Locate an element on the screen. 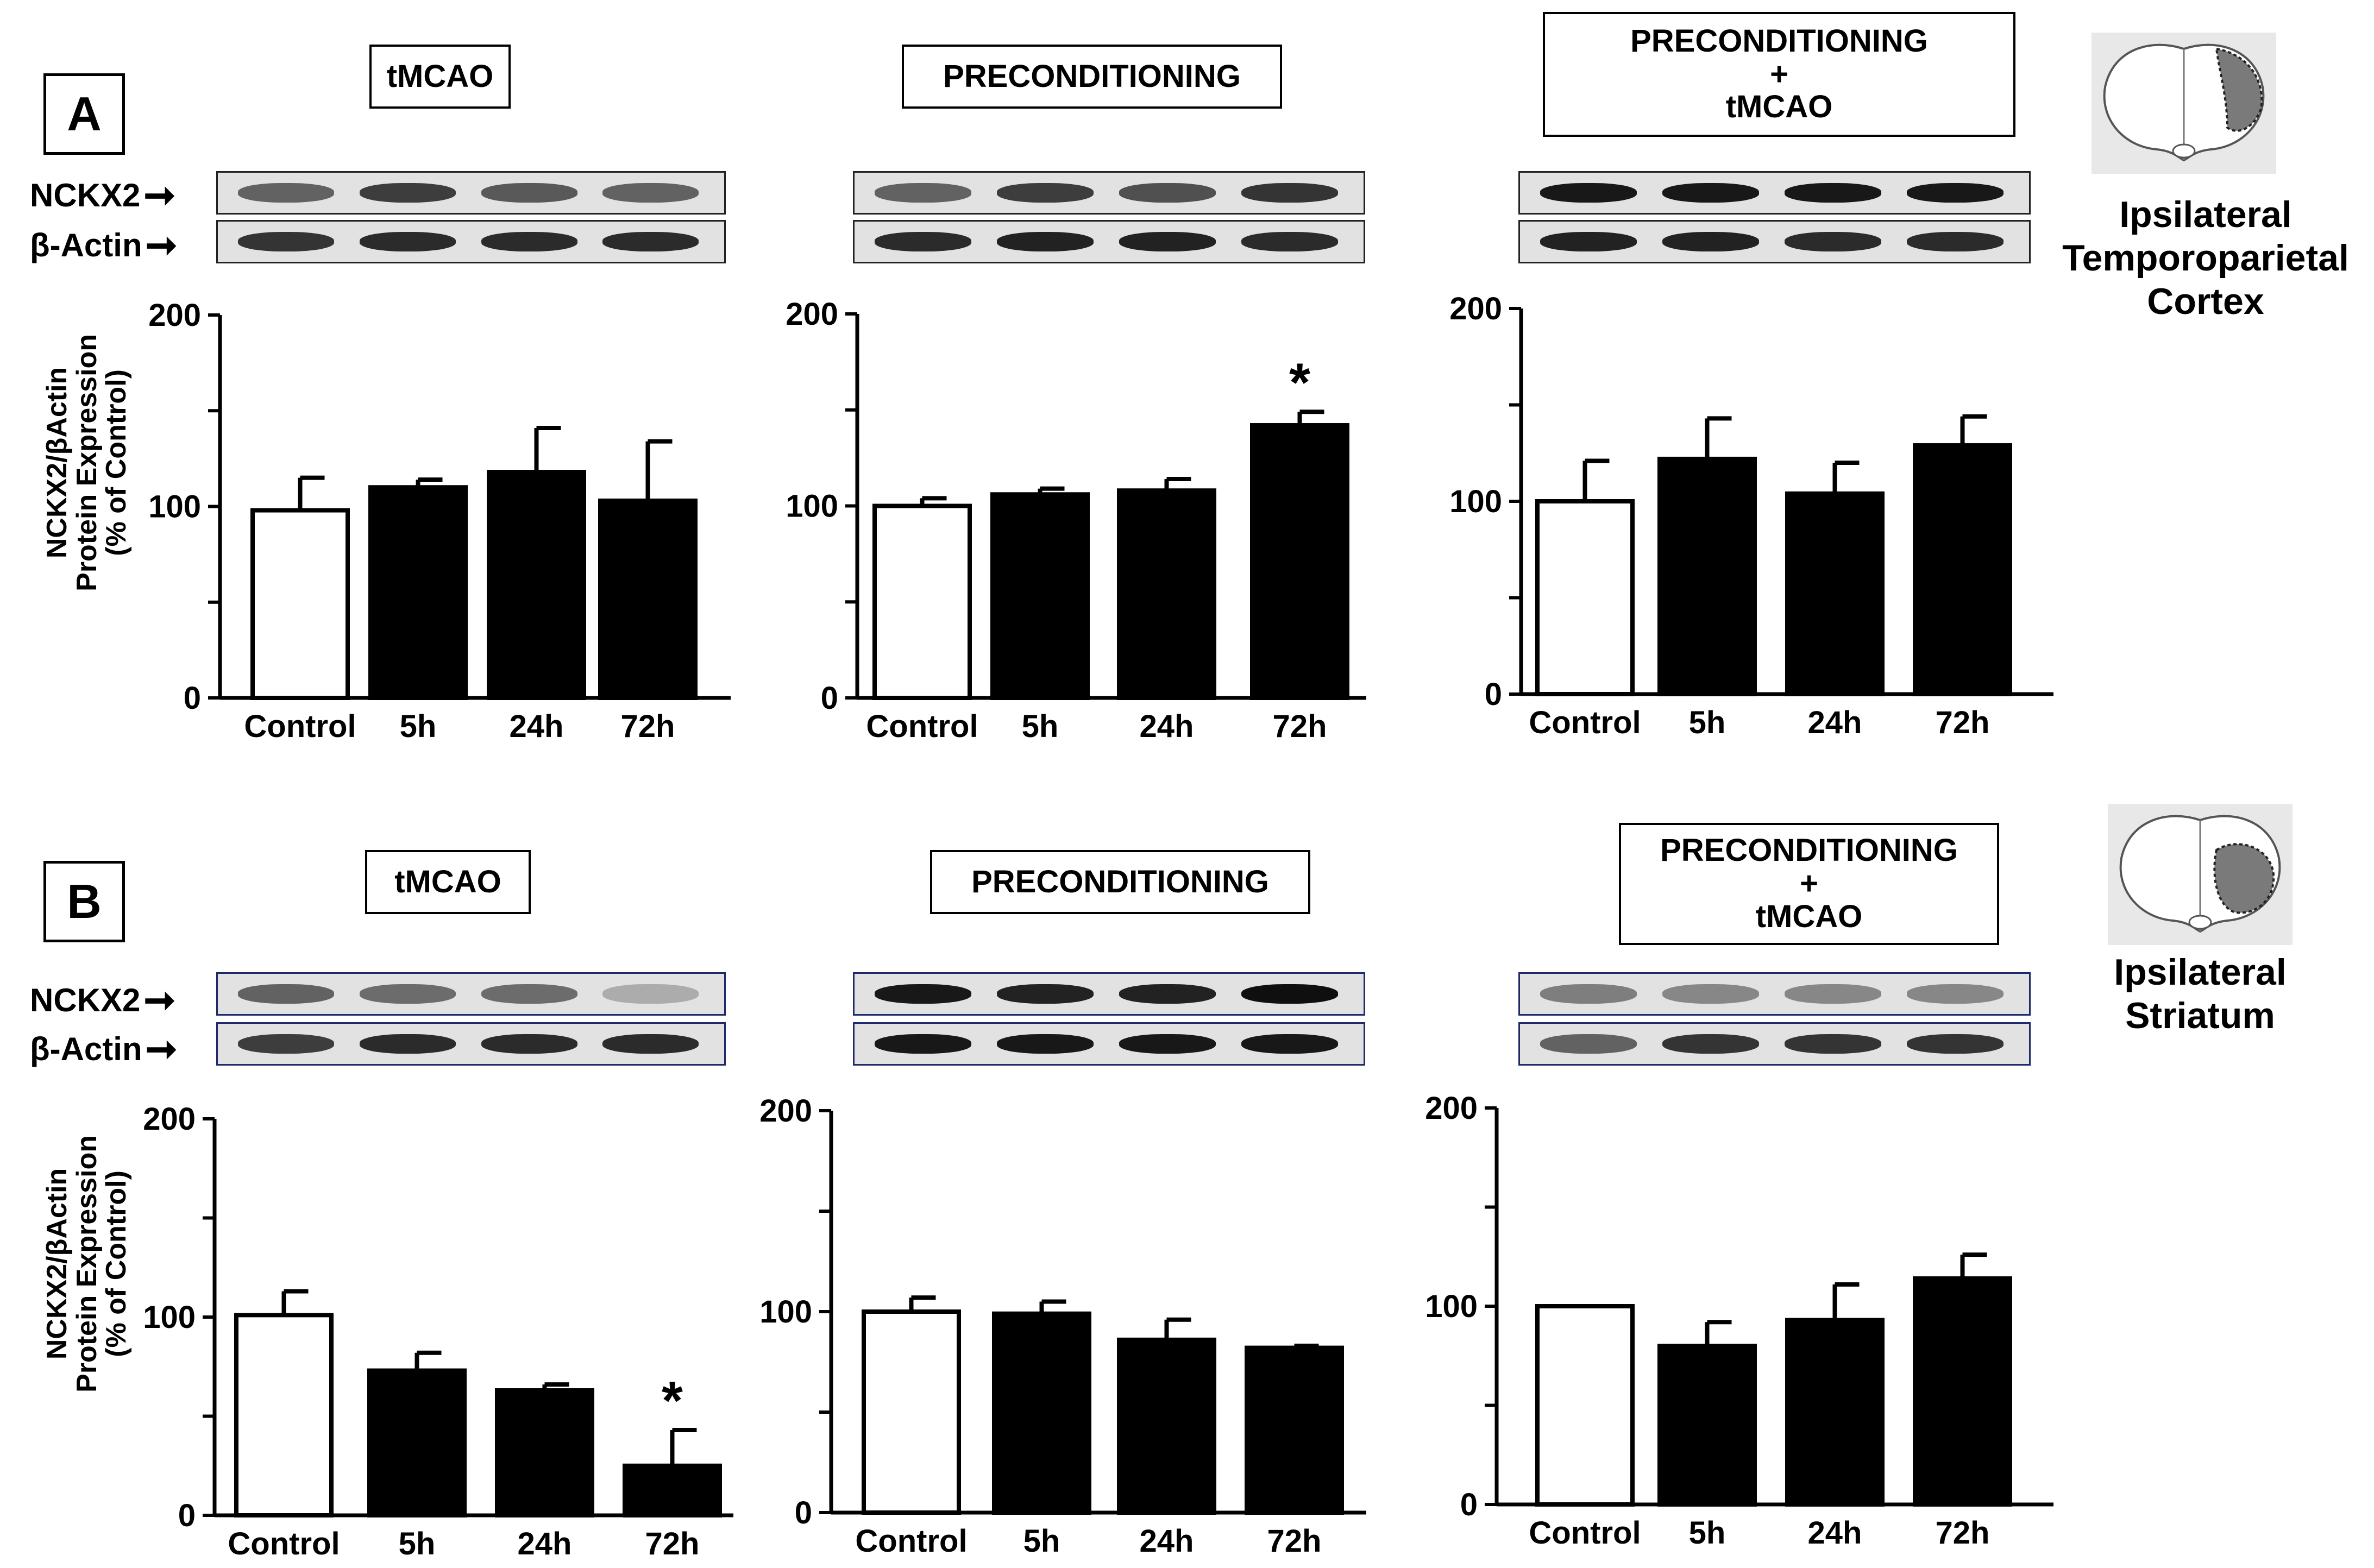  western-blot-nckx2-tmcao-b is located at coordinates (471, 994).